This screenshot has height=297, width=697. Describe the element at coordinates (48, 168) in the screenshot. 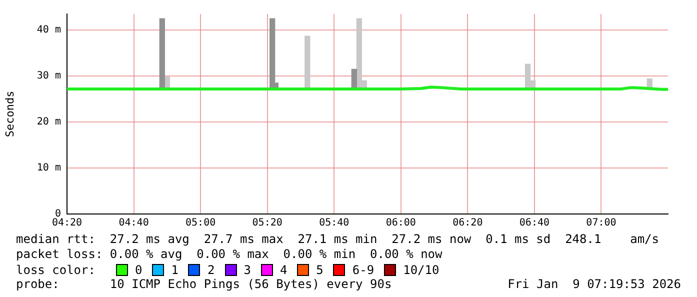

I see `y-tick-label: 10 m` at that location.